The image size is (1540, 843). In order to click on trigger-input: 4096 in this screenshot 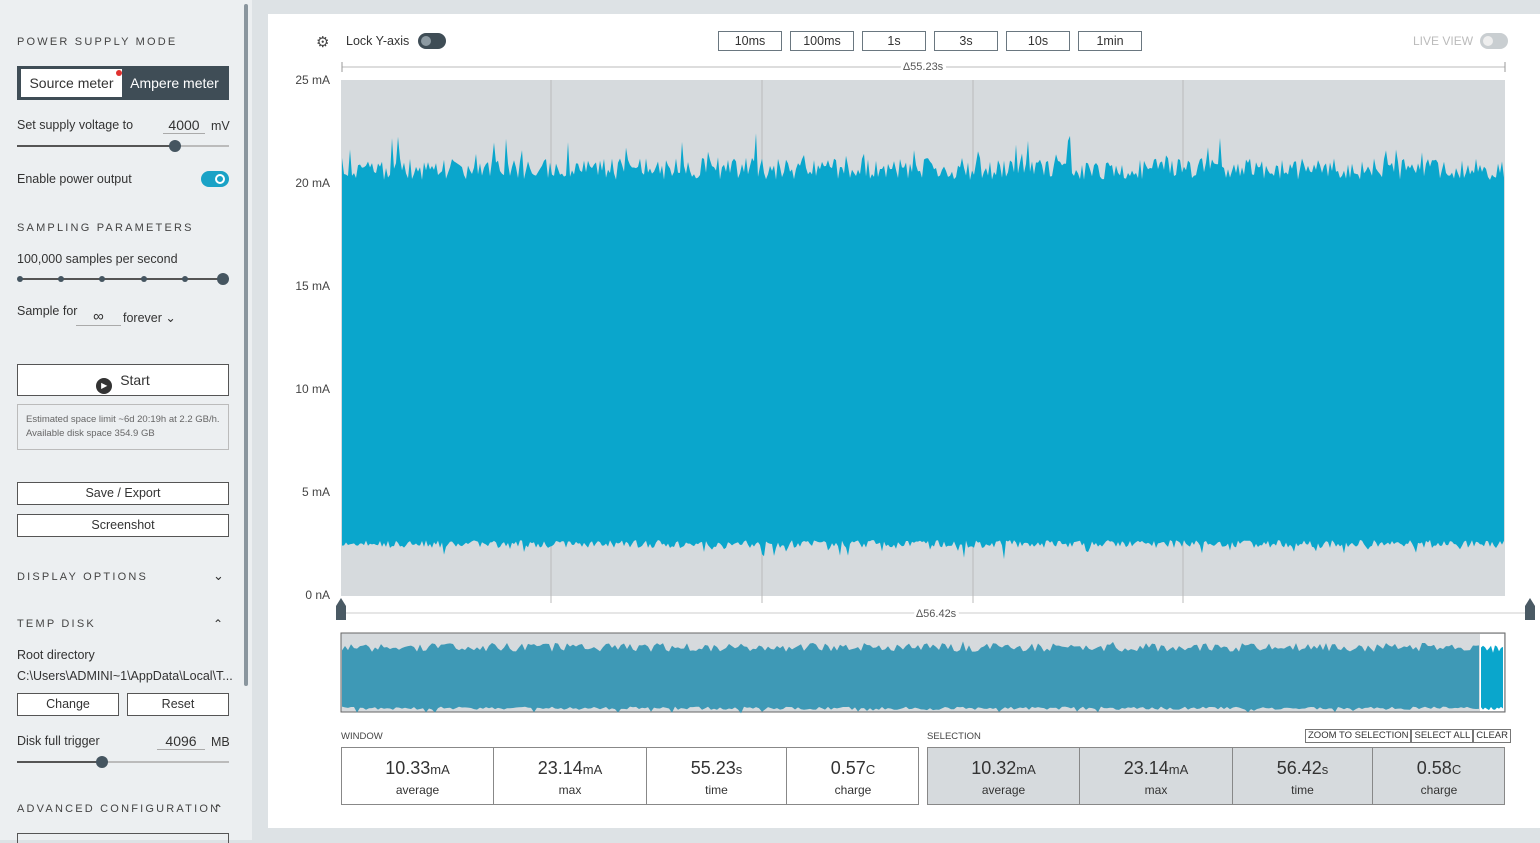, I will do `click(181, 741)`.